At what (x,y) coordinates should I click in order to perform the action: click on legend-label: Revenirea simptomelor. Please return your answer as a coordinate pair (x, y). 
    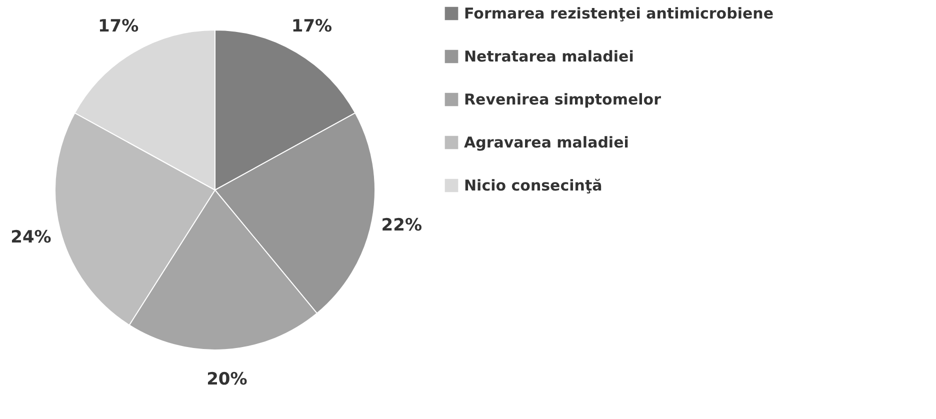
    Looking at the image, I should click on (563, 99).